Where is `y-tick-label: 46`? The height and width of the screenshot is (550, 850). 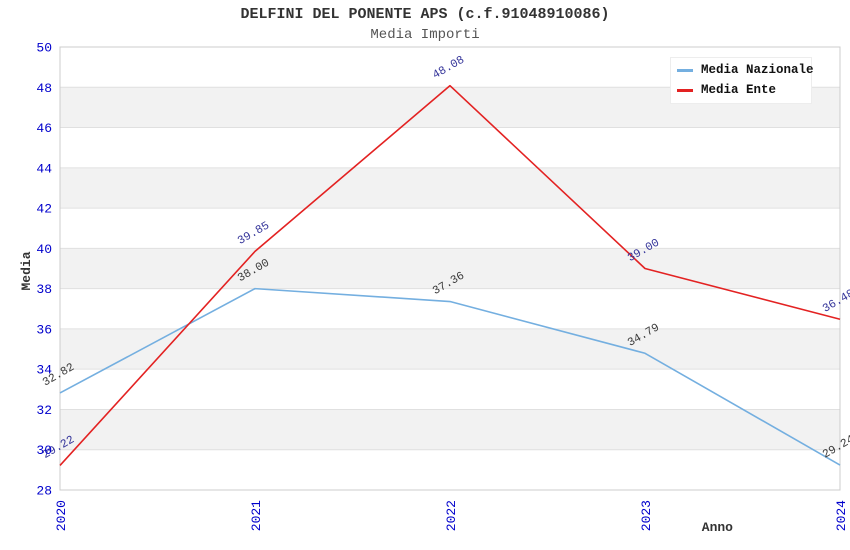 y-tick-label: 46 is located at coordinates (44, 128).